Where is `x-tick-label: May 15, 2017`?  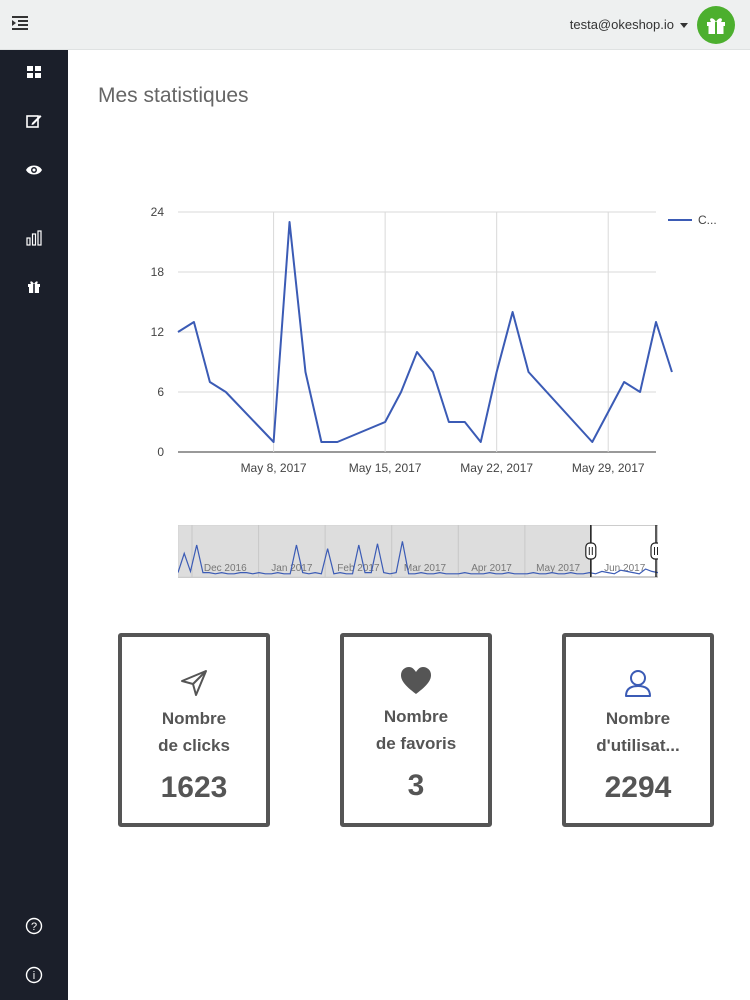
x-tick-label: May 15, 2017 is located at coordinates (385, 468).